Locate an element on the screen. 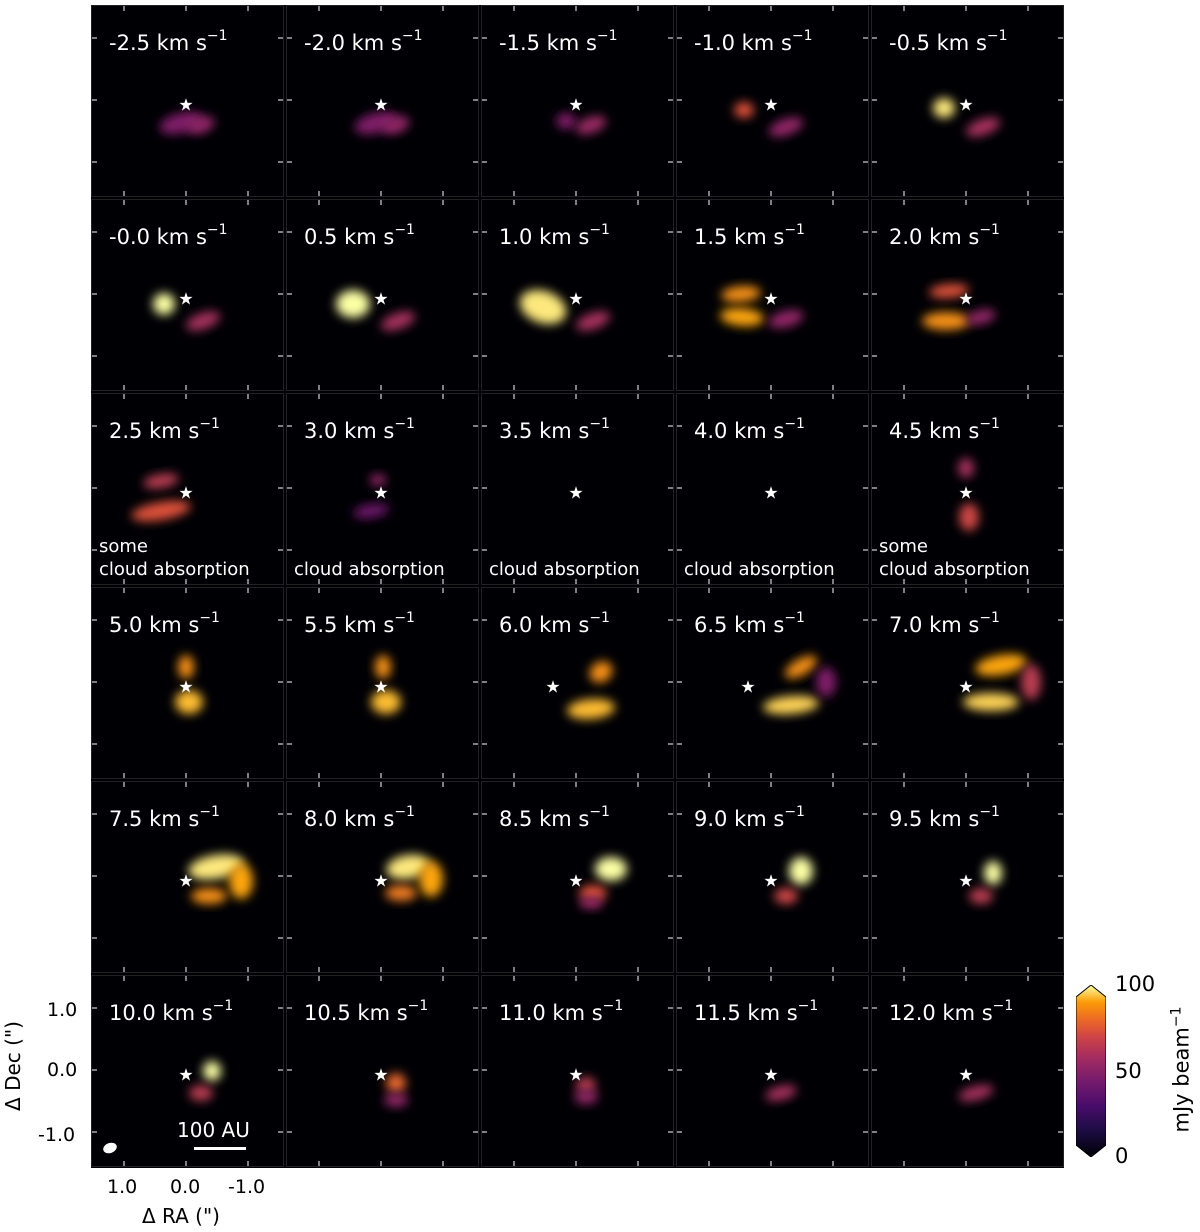 Image resolution: width=1200 pixels, height=1232 pixels. channel-panel: 5.0 km s−1 ★ is located at coordinates (187, 683).